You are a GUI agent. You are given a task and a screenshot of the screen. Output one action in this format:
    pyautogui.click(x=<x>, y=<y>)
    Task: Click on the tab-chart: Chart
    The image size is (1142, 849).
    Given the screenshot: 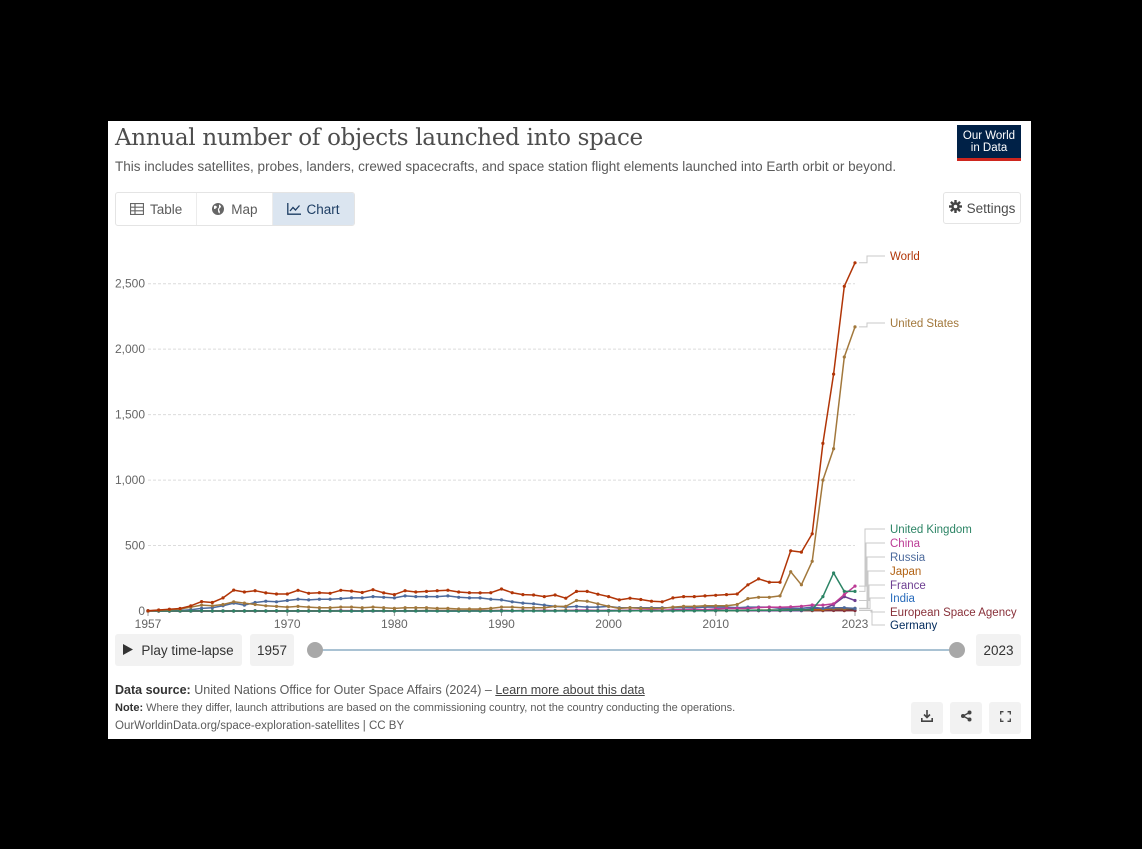 What is the action you would take?
    pyautogui.click(x=313, y=209)
    